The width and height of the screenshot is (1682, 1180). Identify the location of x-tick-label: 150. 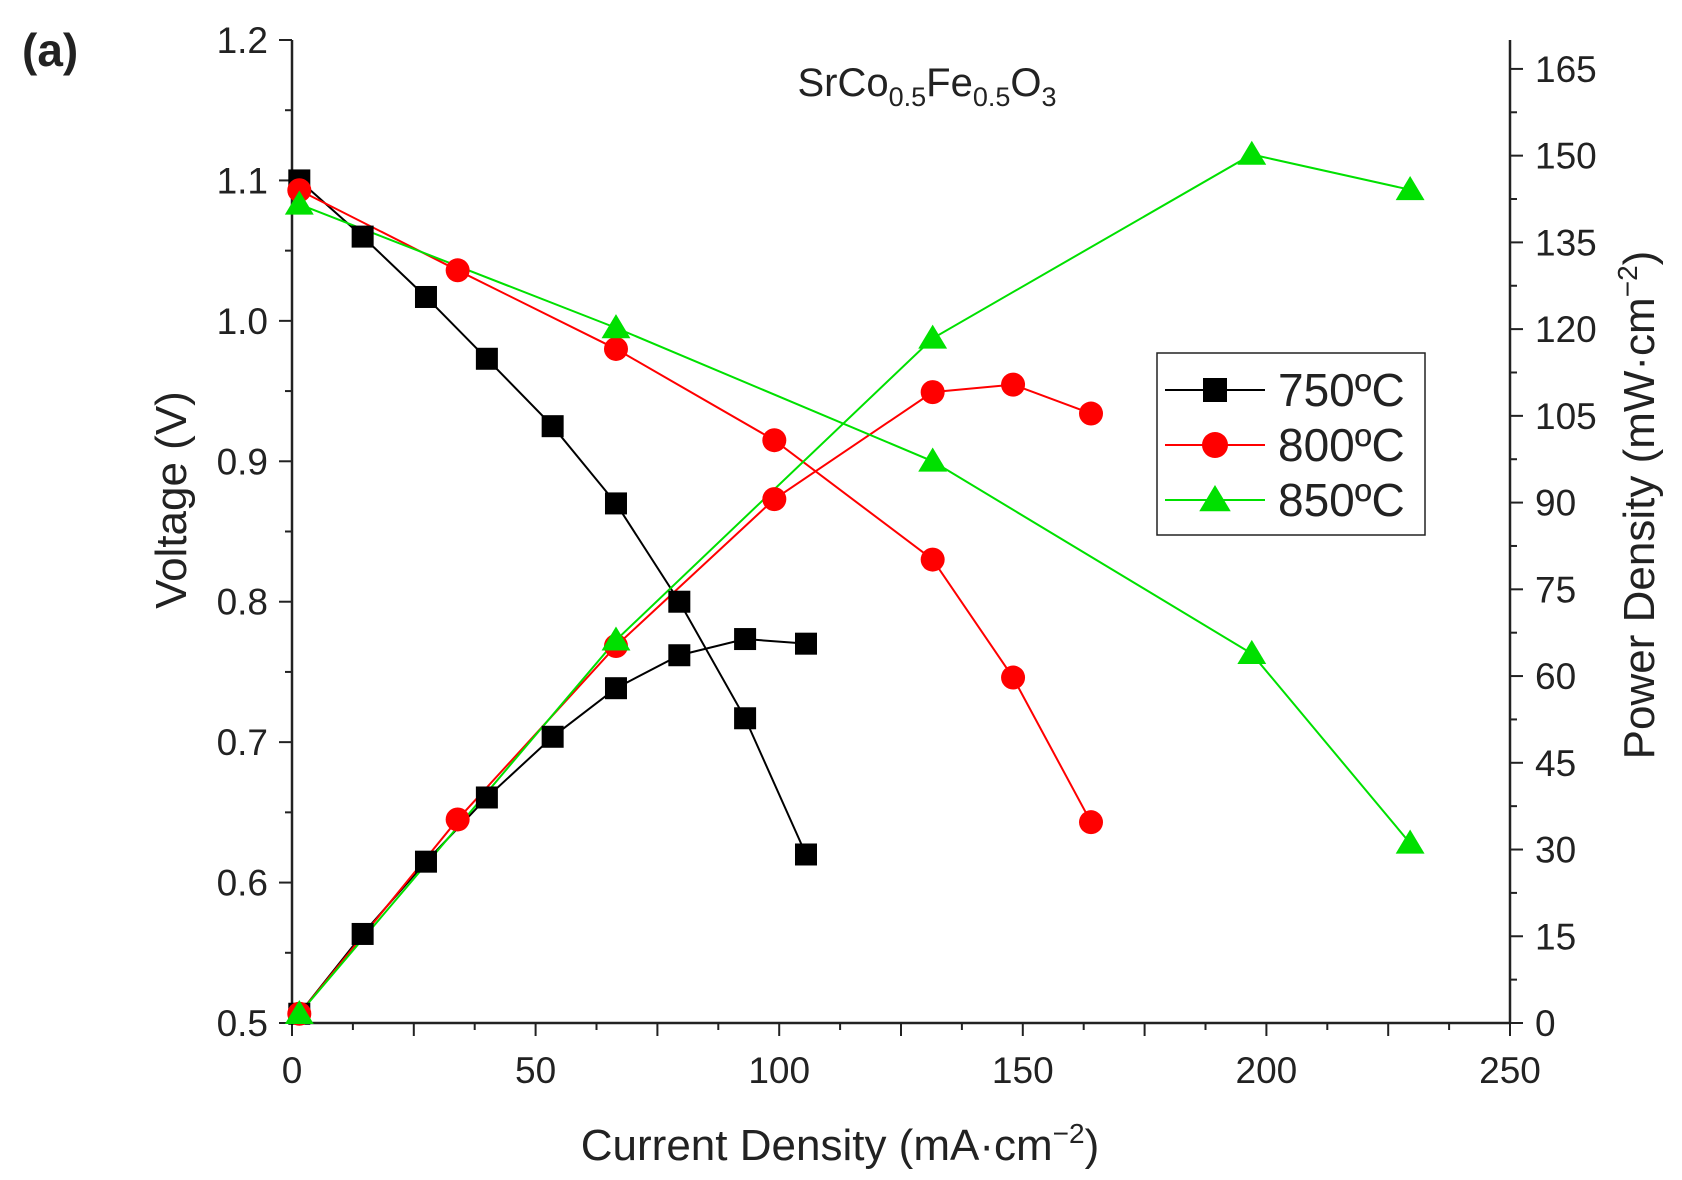
(1023, 1070).